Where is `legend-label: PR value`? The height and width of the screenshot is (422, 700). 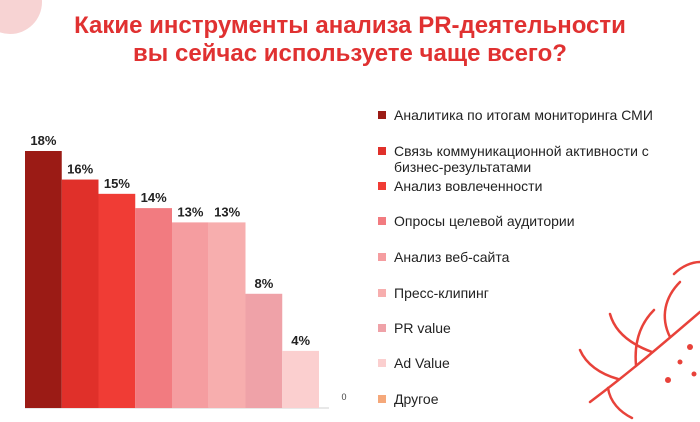
legend-label: PR value is located at coordinates (422, 328).